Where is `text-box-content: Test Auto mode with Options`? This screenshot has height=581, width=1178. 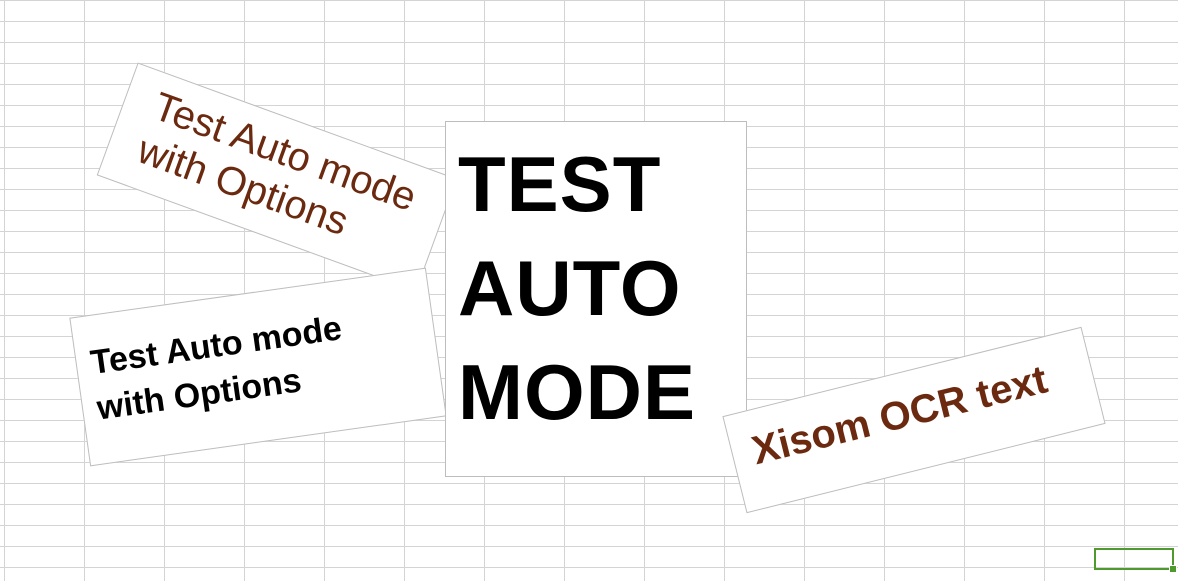 text-box-content: Test Auto mode with Options is located at coordinates (219, 368).